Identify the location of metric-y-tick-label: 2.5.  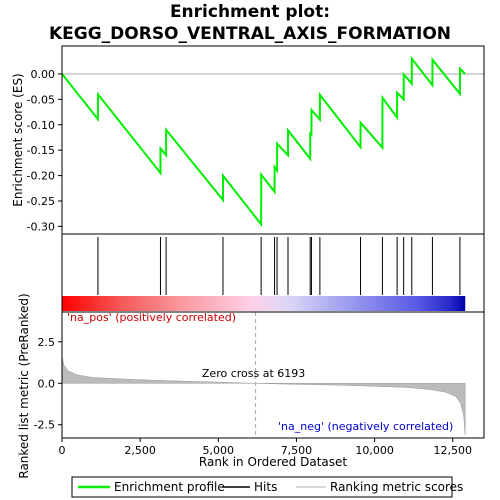
(47, 342).